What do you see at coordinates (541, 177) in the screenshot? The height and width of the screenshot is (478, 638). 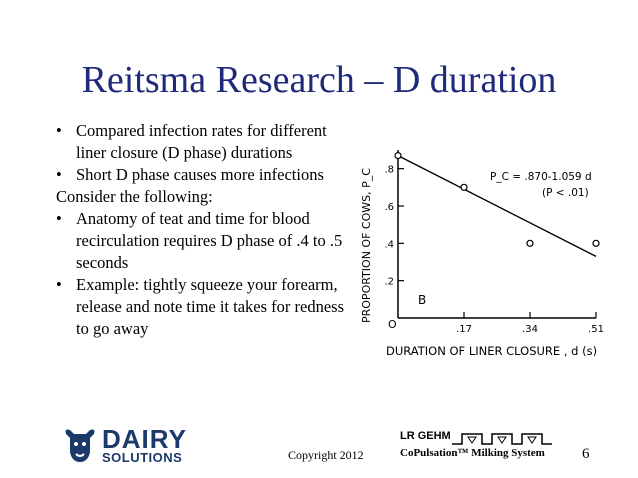 I see `equation-label: P_C = .870-1.059 d` at bounding box center [541, 177].